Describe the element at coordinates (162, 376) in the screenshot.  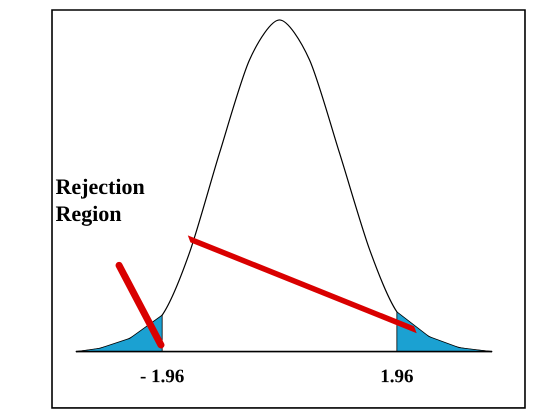
I see `x-tick-label: - 1.96` at that location.